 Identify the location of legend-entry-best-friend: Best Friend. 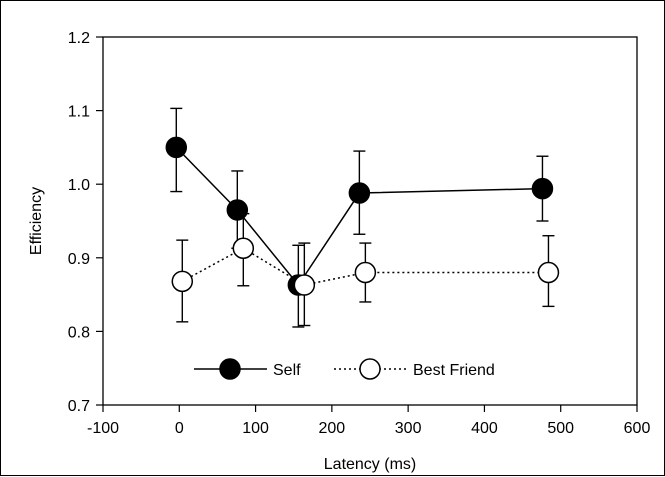
(414, 369).